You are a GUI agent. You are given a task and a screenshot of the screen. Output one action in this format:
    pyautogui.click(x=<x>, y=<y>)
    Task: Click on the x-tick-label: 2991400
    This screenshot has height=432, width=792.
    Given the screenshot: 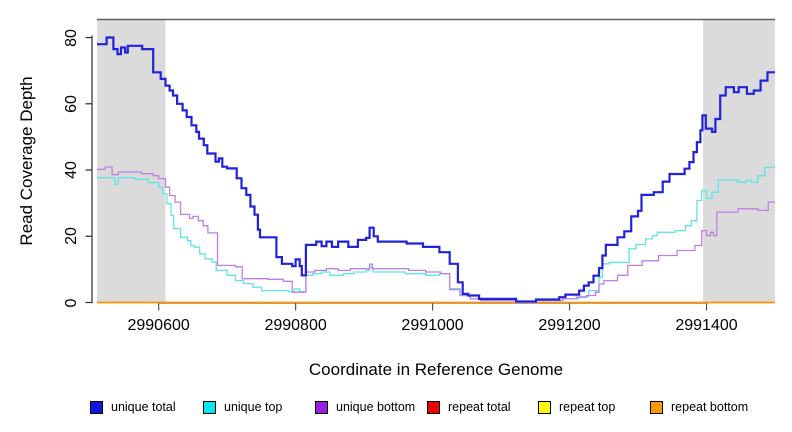 What is the action you would take?
    pyautogui.click(x=706, y=325)
    